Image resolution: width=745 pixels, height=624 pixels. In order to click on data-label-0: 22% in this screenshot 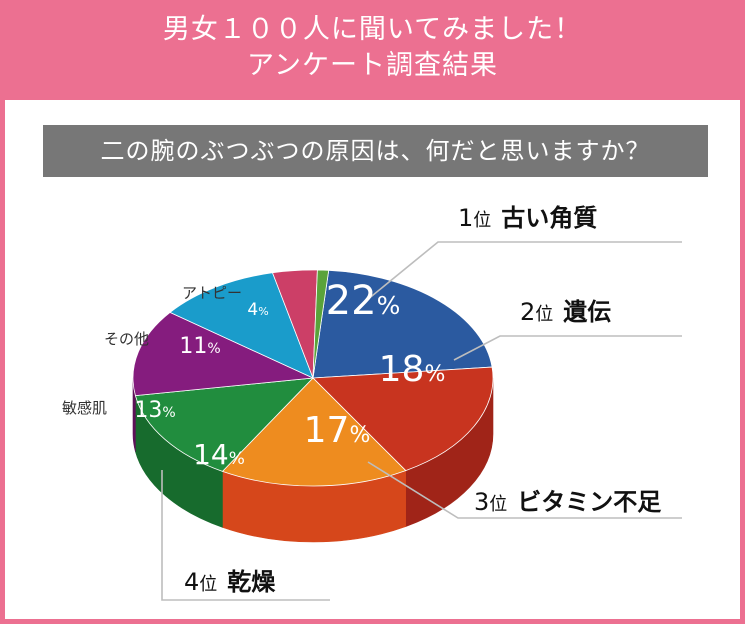, I will do `click(363, 301)`.